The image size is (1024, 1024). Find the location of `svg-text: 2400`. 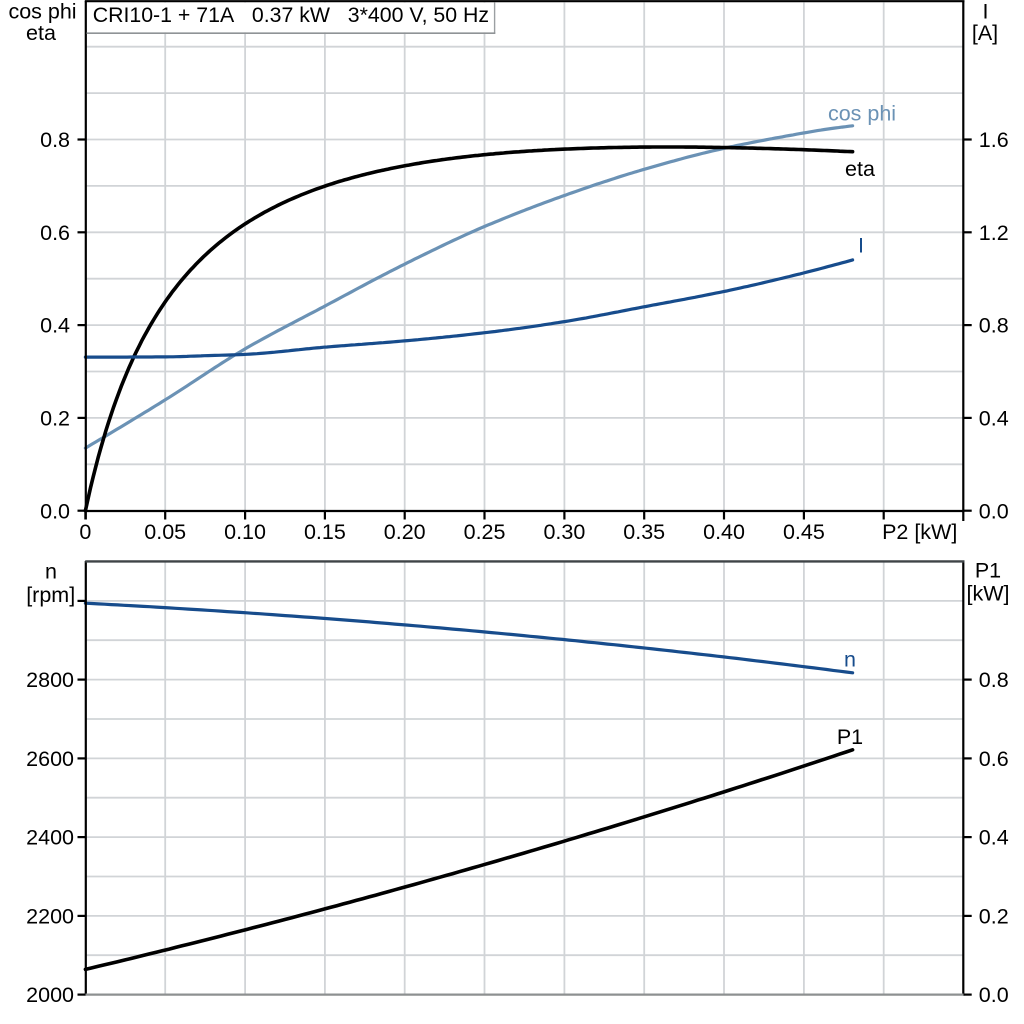

svg-text: 2400 is located at coordinates (50, 838).